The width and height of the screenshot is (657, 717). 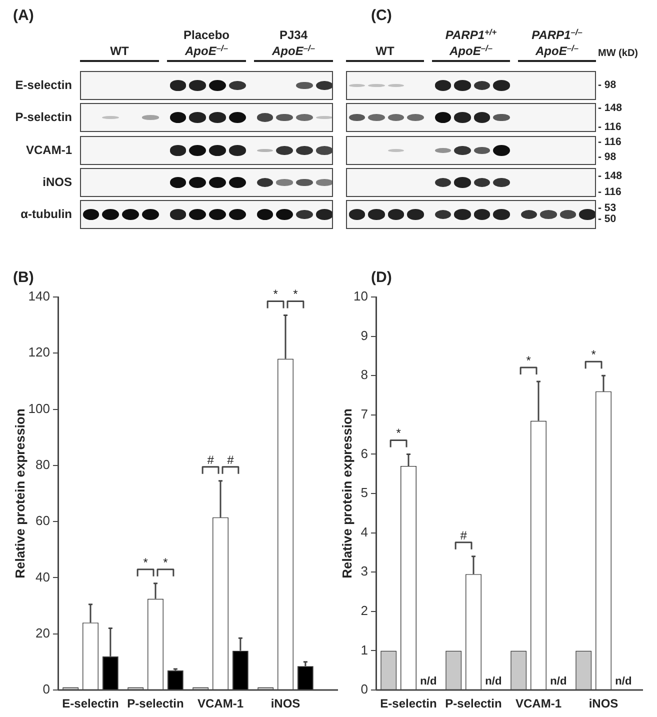 I want to click on y-tick-label: 60, so click(x=43, y=520).